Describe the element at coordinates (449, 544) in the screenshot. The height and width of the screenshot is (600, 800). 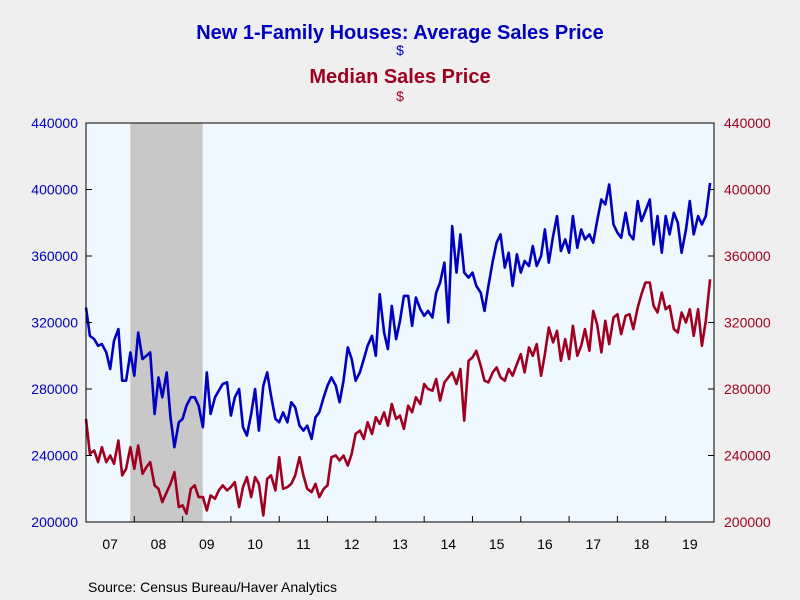
I see `x-tick-label: 14` at that location.